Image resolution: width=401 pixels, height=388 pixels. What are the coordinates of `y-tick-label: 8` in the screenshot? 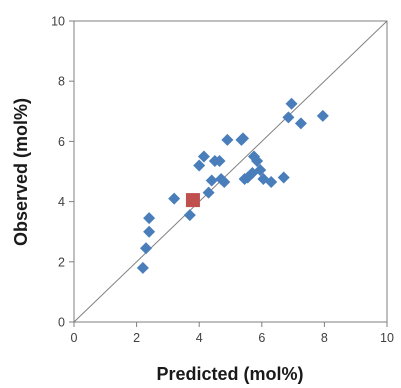 It's located at (61, 82).